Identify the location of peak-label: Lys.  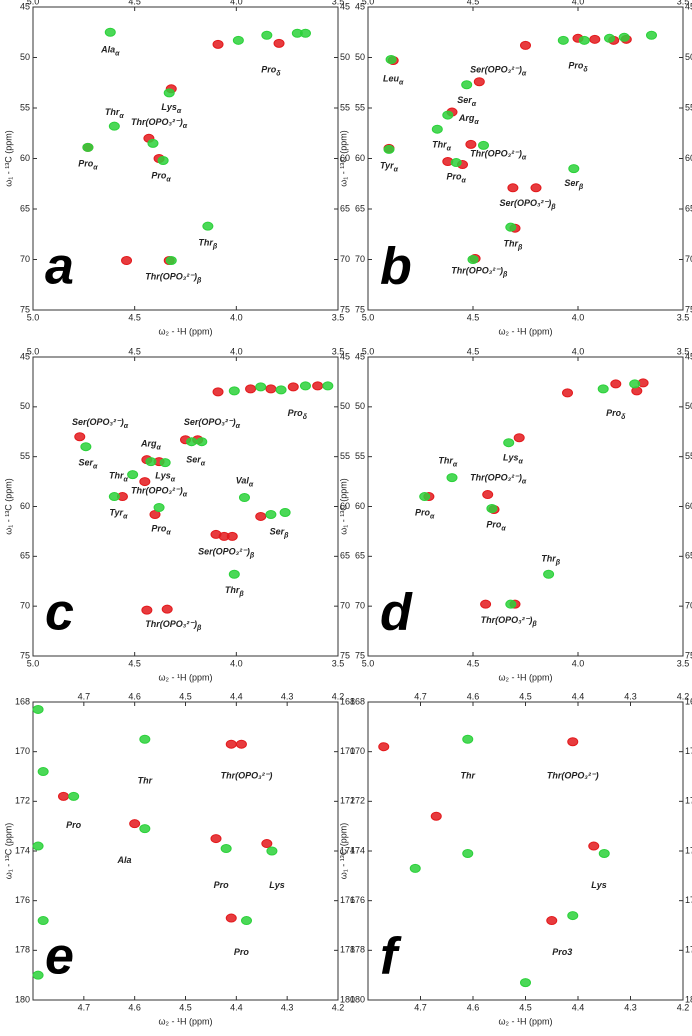
(277, 885).